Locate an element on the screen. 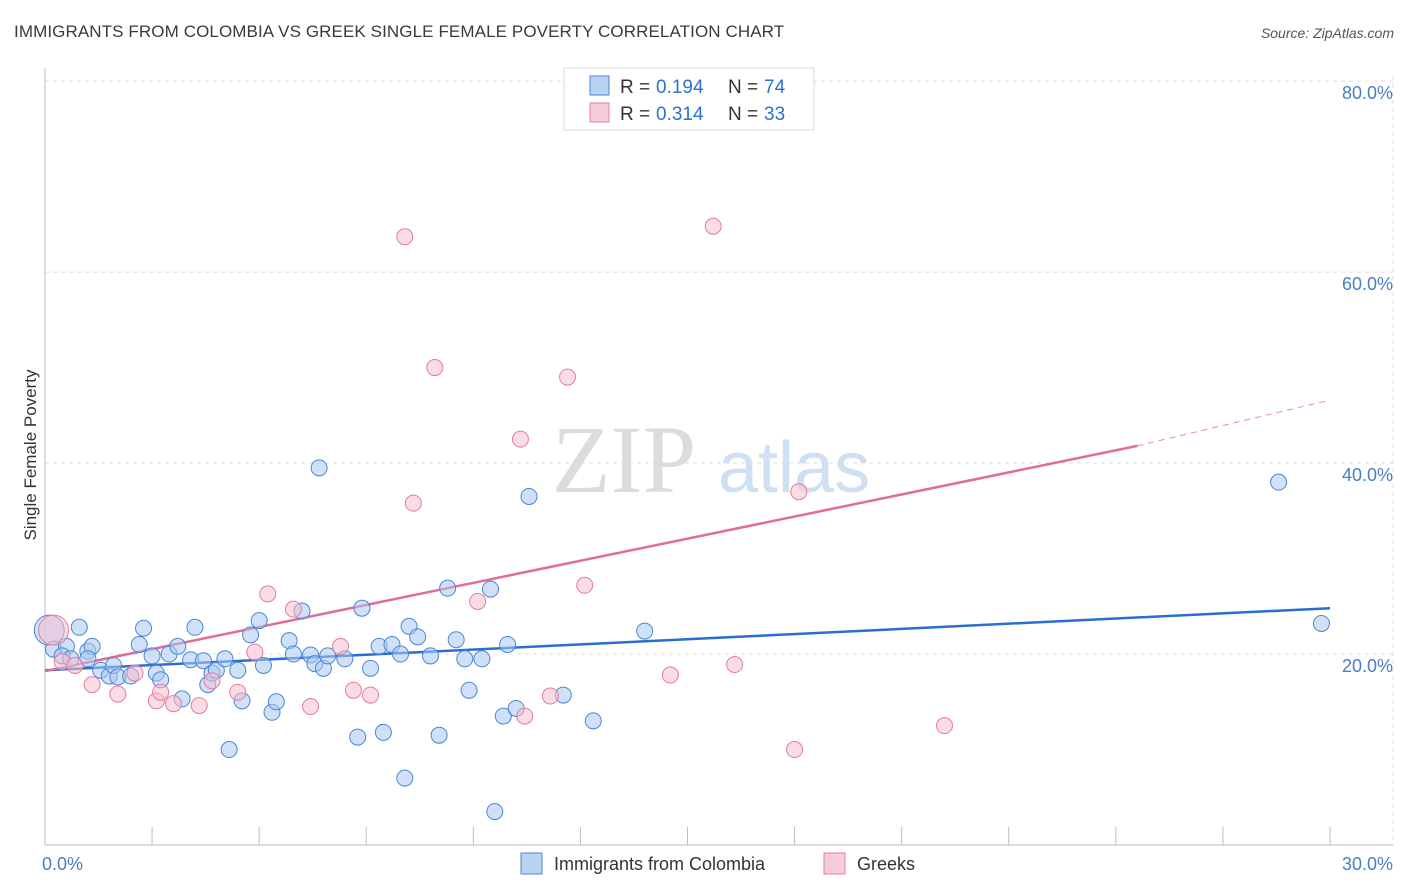 Image resolution: width=1406 pixels, height=892 pixels. correlation-legend: R = 0.194 N = 74 R = 0.314 N = 33 is located at coordinates (689, 99).